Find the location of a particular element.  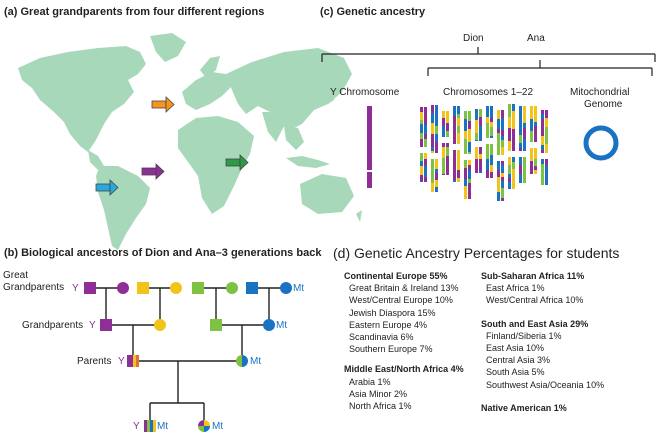

list-item: West/Central Europe 10% is located at coordinates (401, 300).